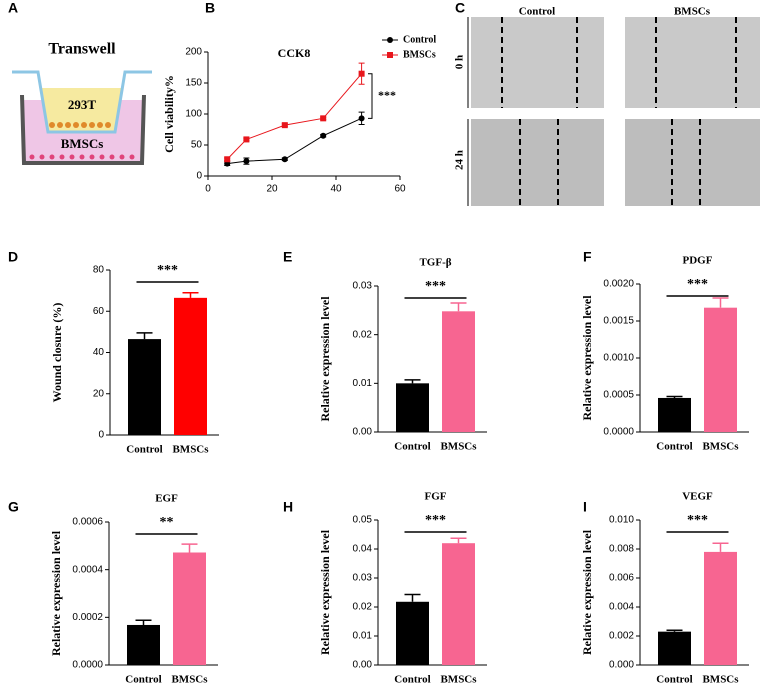 This screenshot has width=765, height=690. I want to click on chart-title: TGF-β, so click(435, 263).